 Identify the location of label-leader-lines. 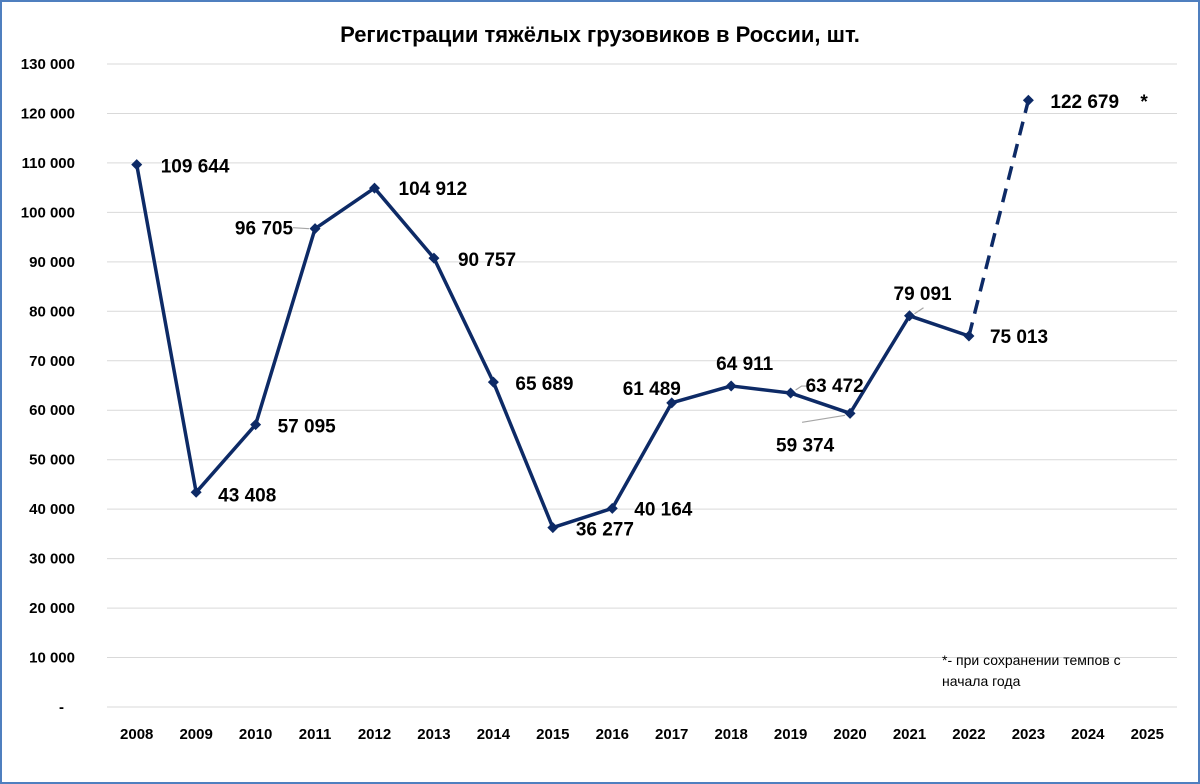
(608, 325).